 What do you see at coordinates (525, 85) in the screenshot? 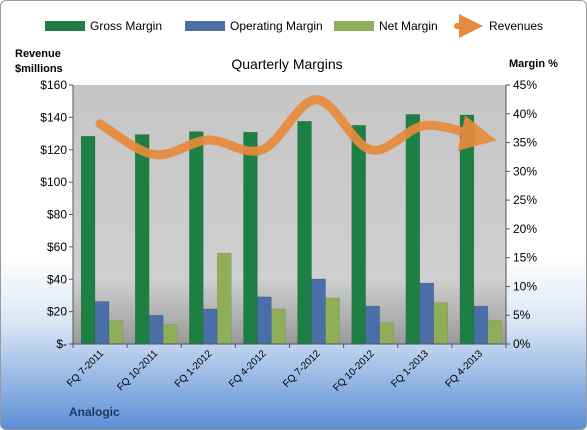
I see `right-tick-label: 45%` at bounding box center [525, 85].